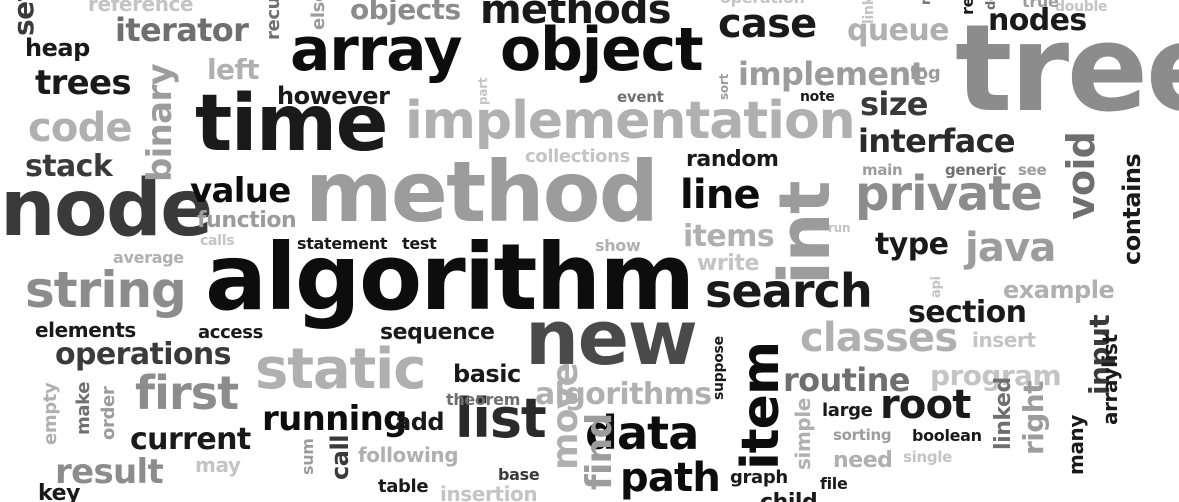  Describe the element at coordinates (1081, 7) in the screenshot. I see `word-double: double` at that location.